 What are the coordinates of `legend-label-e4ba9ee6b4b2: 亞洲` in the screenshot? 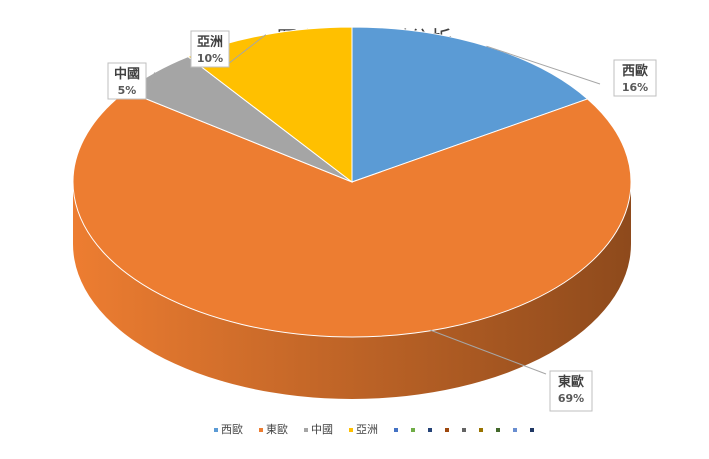 It's located at (367, 429).